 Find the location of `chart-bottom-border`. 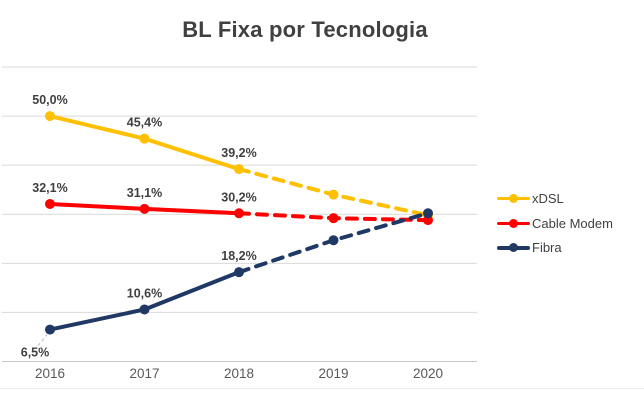

chart-bottom-border is located at coordinates (322, 388).